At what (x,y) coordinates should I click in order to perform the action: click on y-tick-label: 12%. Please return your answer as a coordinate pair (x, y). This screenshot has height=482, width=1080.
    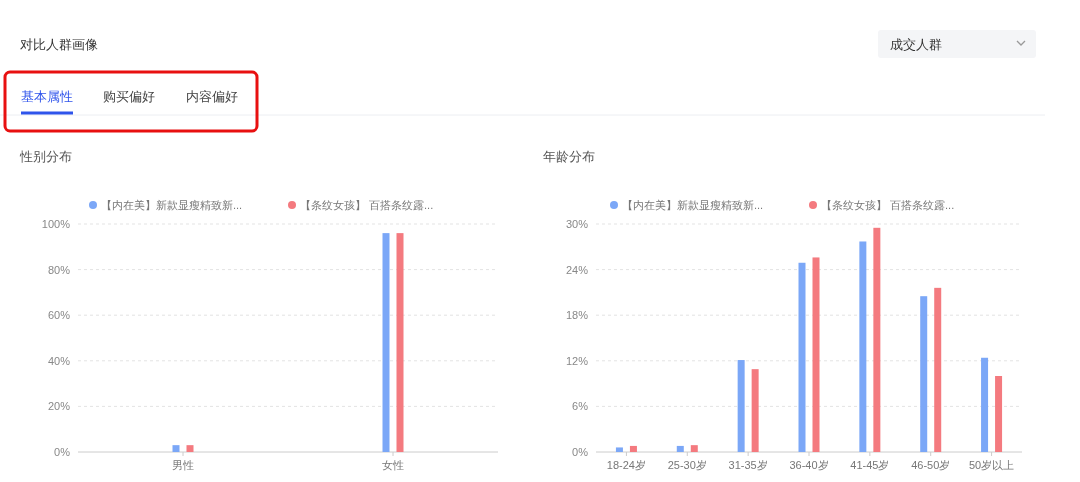
    Looking at the image, I should click on (577, 360).